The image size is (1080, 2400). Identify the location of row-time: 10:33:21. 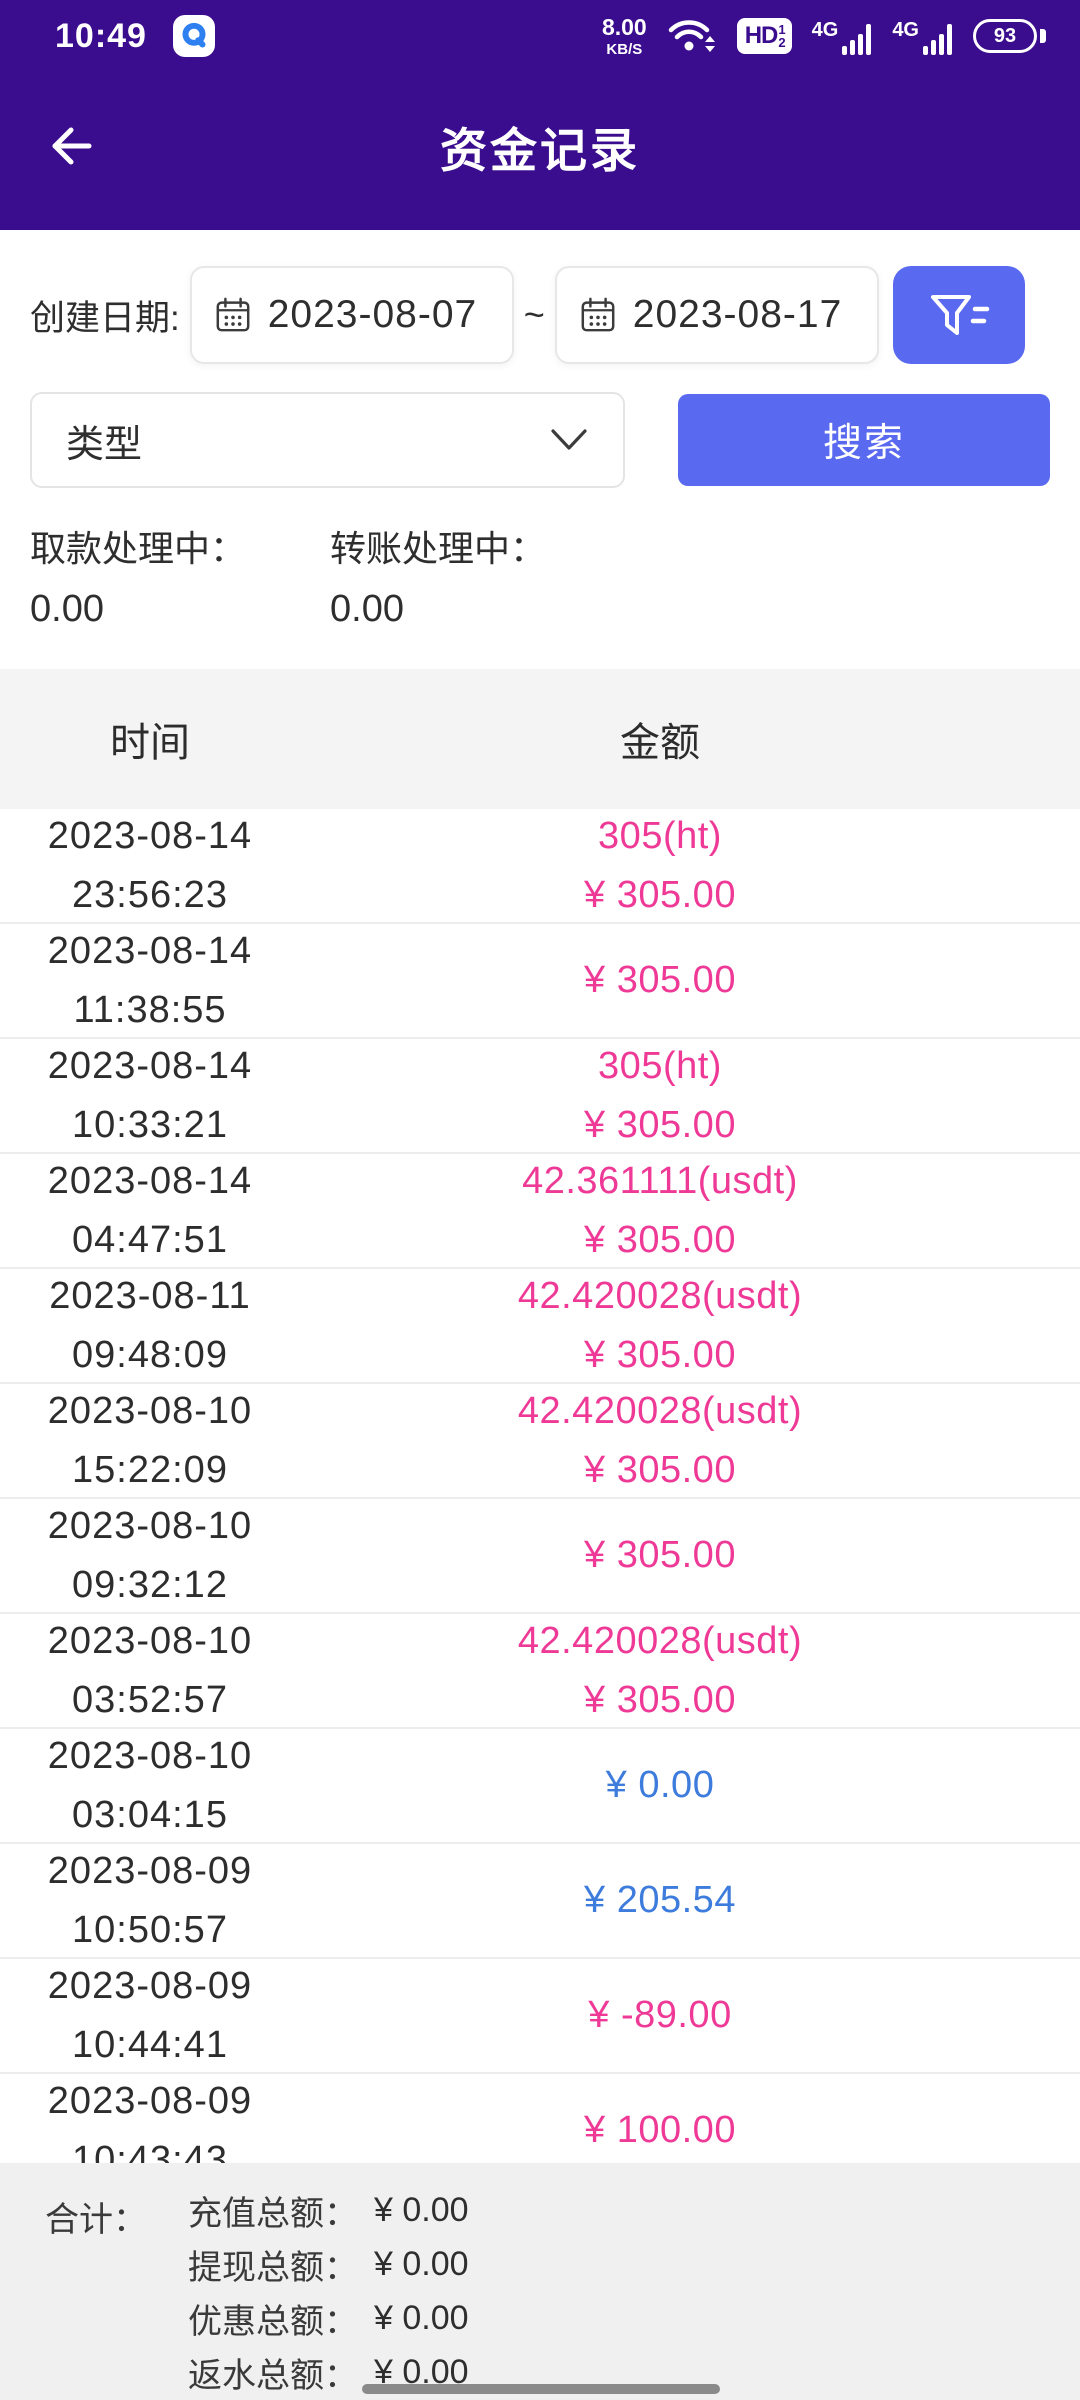
(150, 1124).